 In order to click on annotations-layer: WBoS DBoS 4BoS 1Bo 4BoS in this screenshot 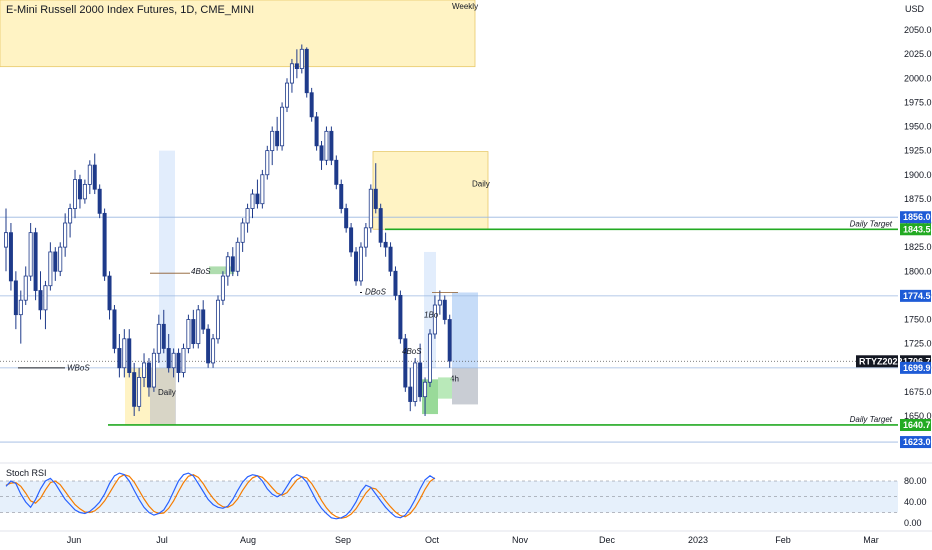, I will do `click(238, 320)`.